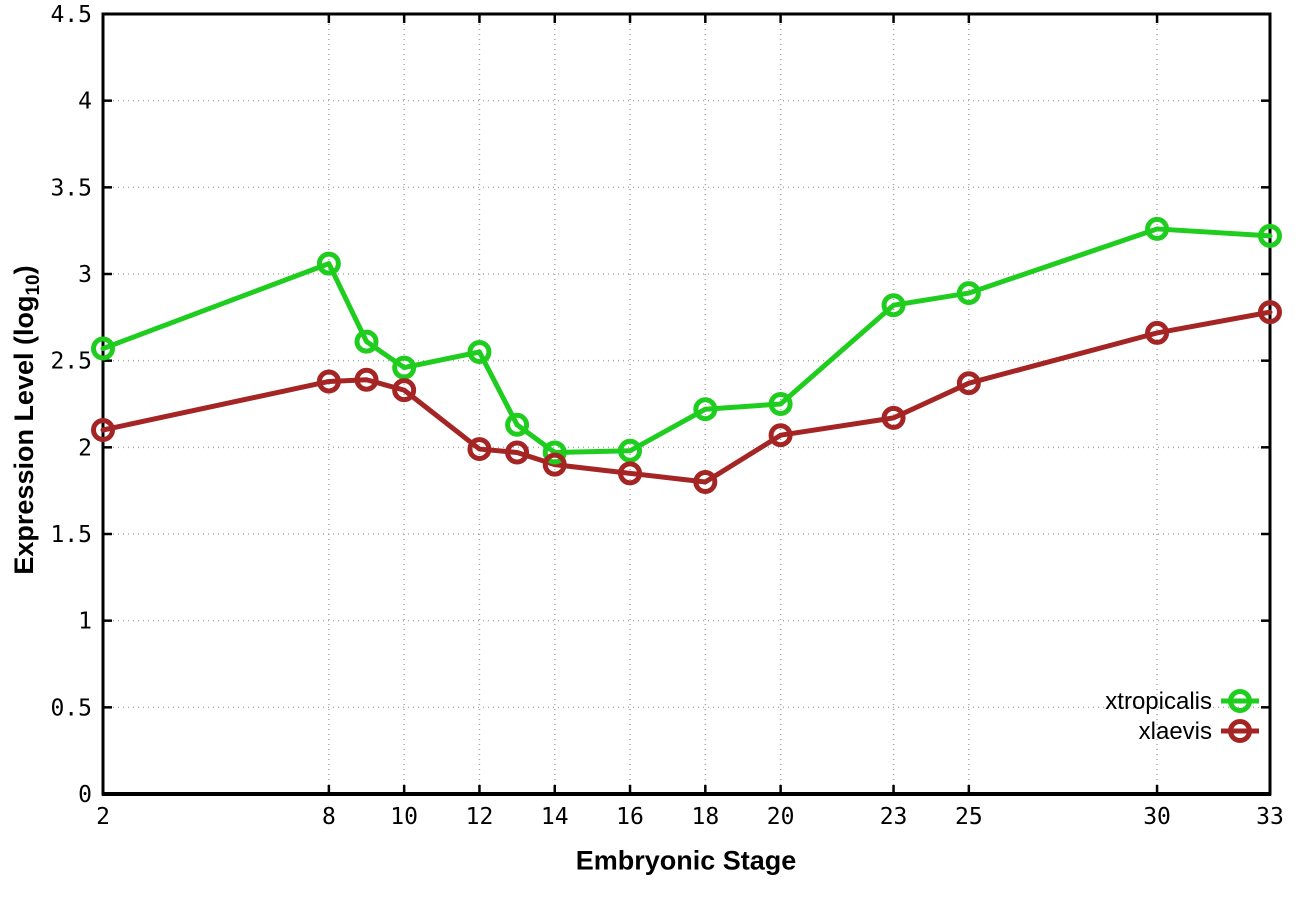 This screenshot has width=1296, height=907. I want to click on y-tick-label-0p5: 0.5, so click(71, 708).